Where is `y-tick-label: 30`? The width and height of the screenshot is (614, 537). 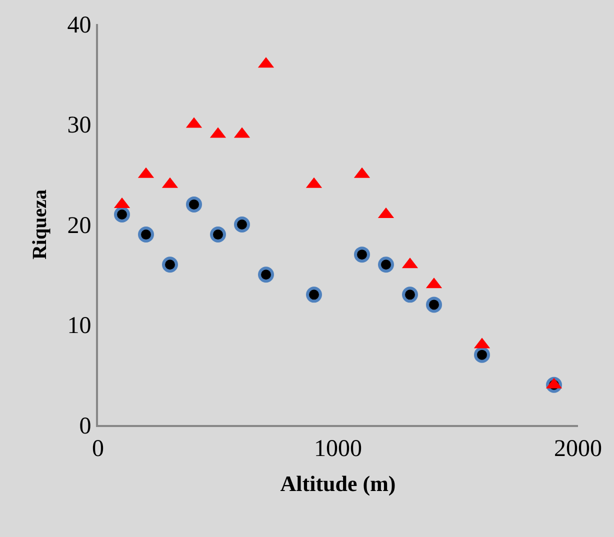
y-tick-label: 30 is located at coordinates (79, 125).